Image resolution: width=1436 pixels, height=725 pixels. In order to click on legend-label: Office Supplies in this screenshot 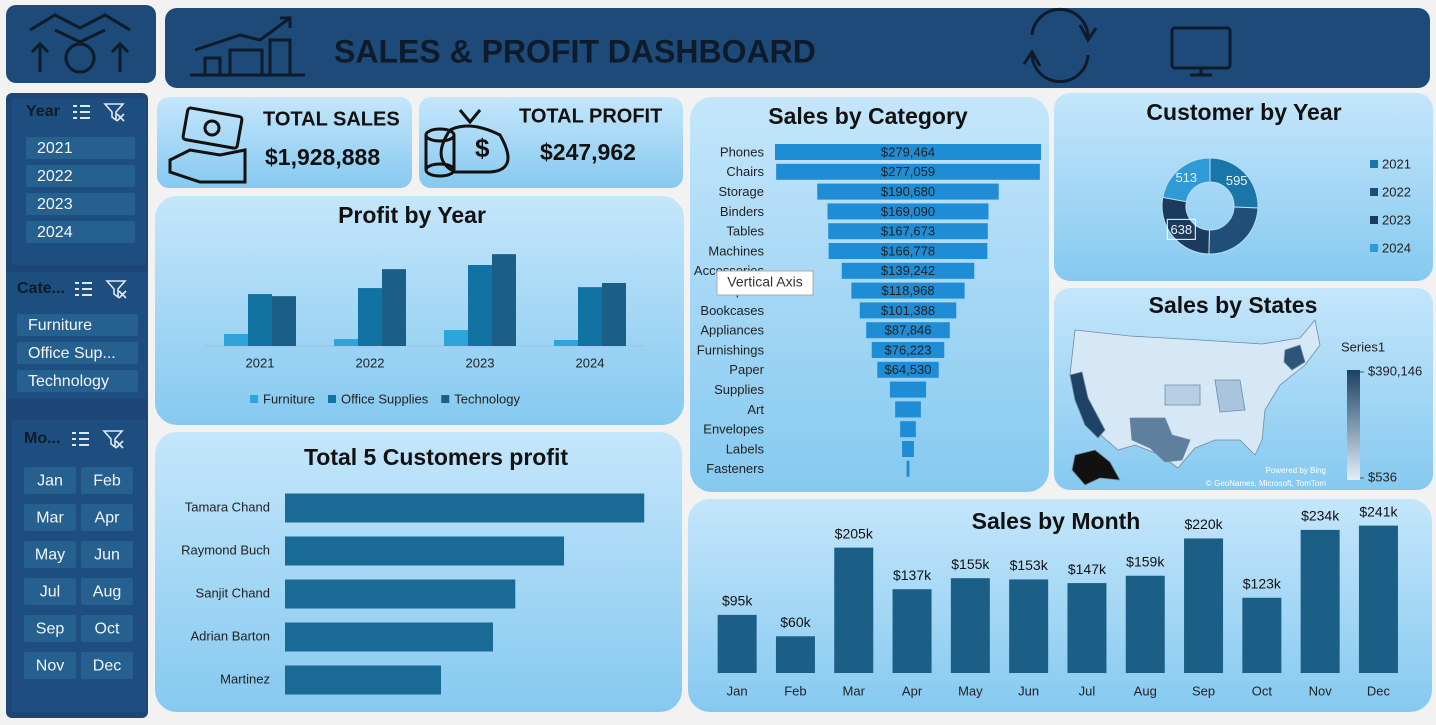, I will do `click(385, 398)`.